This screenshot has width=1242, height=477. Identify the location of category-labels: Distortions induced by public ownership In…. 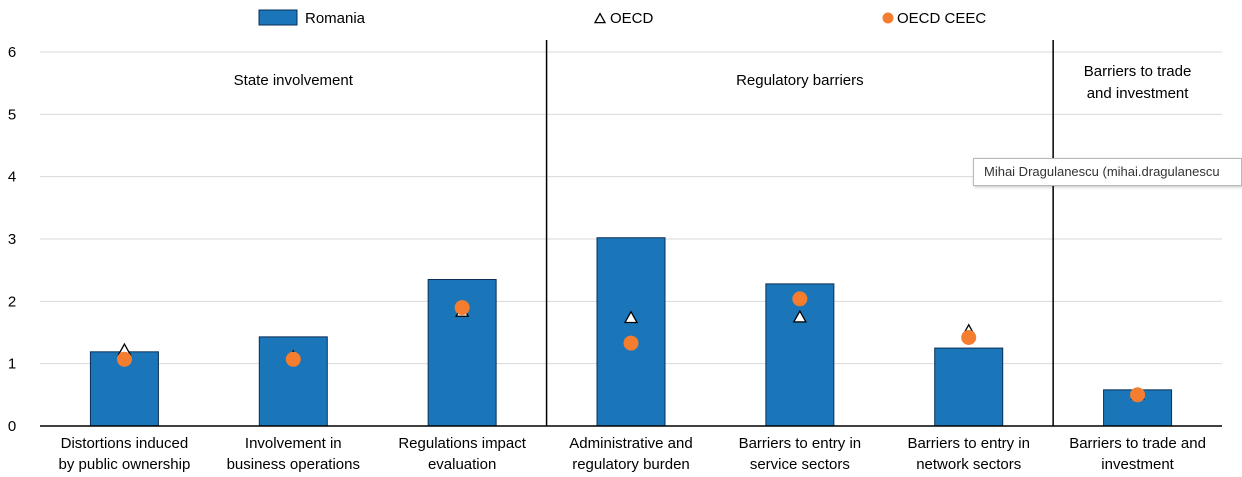
(632, 454).